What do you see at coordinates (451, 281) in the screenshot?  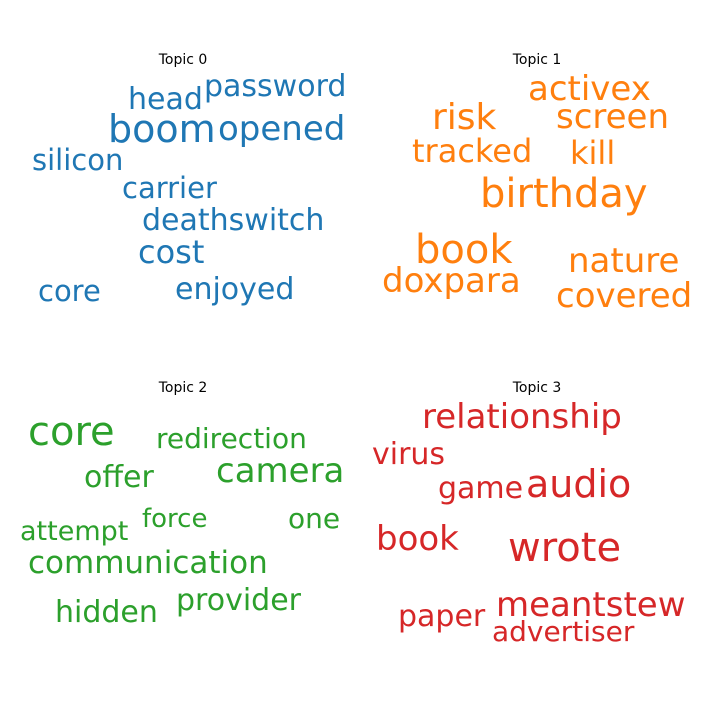 I see `topic-1-word-doxpara: doxpara` at bounding box center [451, 281].